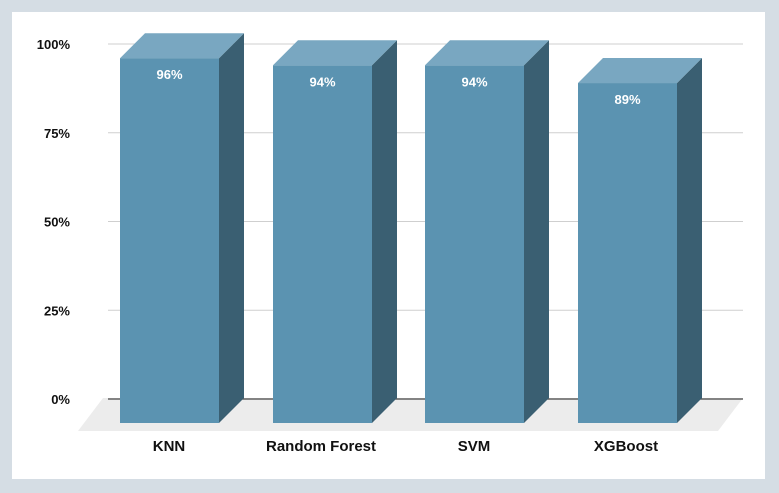  What do you see at coordinates (627, 99) in the screenshot?
I see `bar-data-label: 89%` at bounding box center [627, 99].